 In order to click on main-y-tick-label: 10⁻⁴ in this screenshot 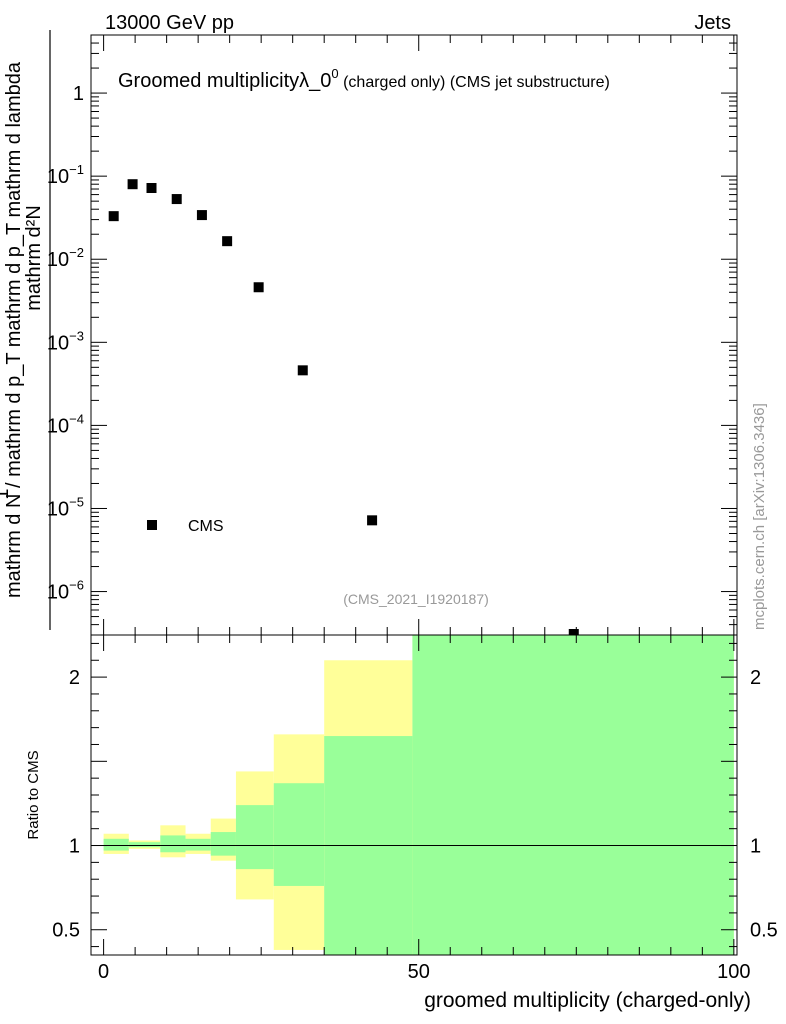, I will do `click(65, 424)`.